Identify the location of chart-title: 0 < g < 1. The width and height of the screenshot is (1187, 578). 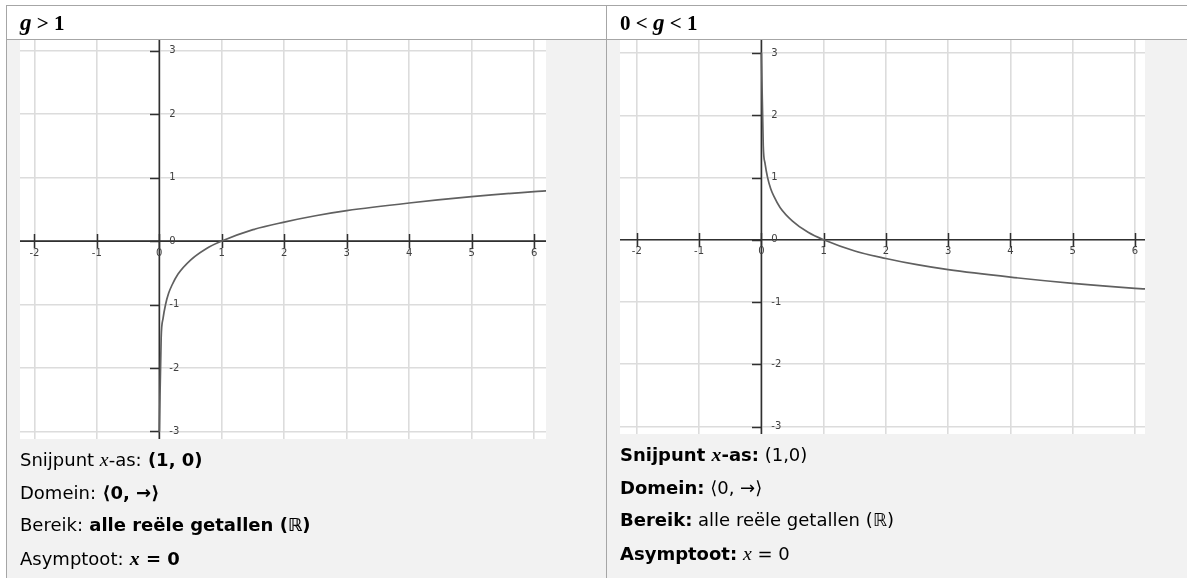
(659, 22).